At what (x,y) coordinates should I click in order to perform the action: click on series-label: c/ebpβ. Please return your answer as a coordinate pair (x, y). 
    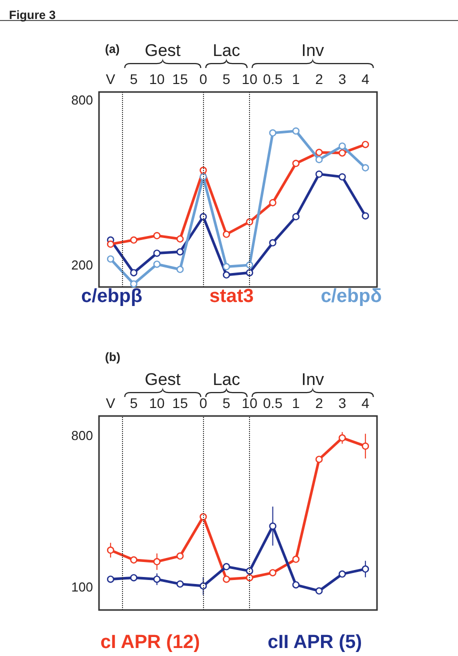
    Looking at the image, I should click on (111, 296).